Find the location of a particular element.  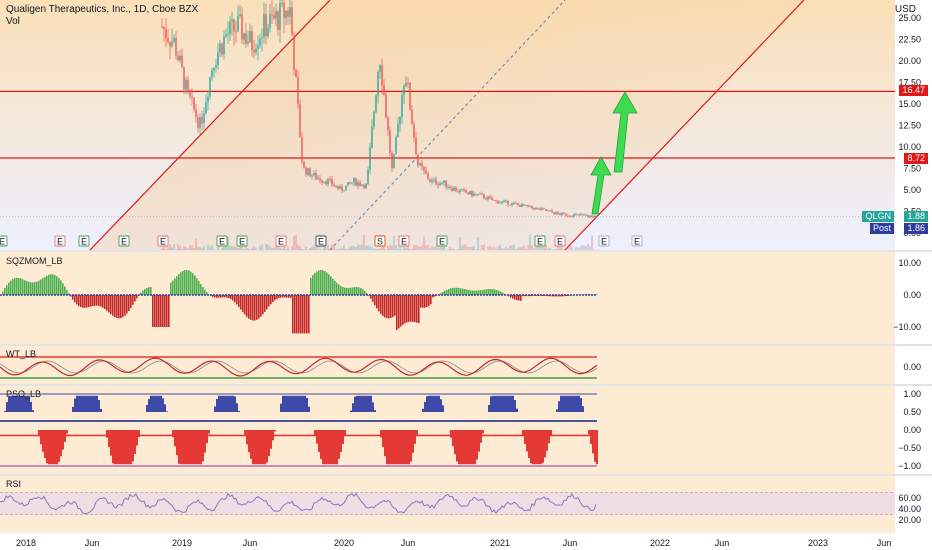

price-y-tick: 15.00 is located at coordinates (909, 104).